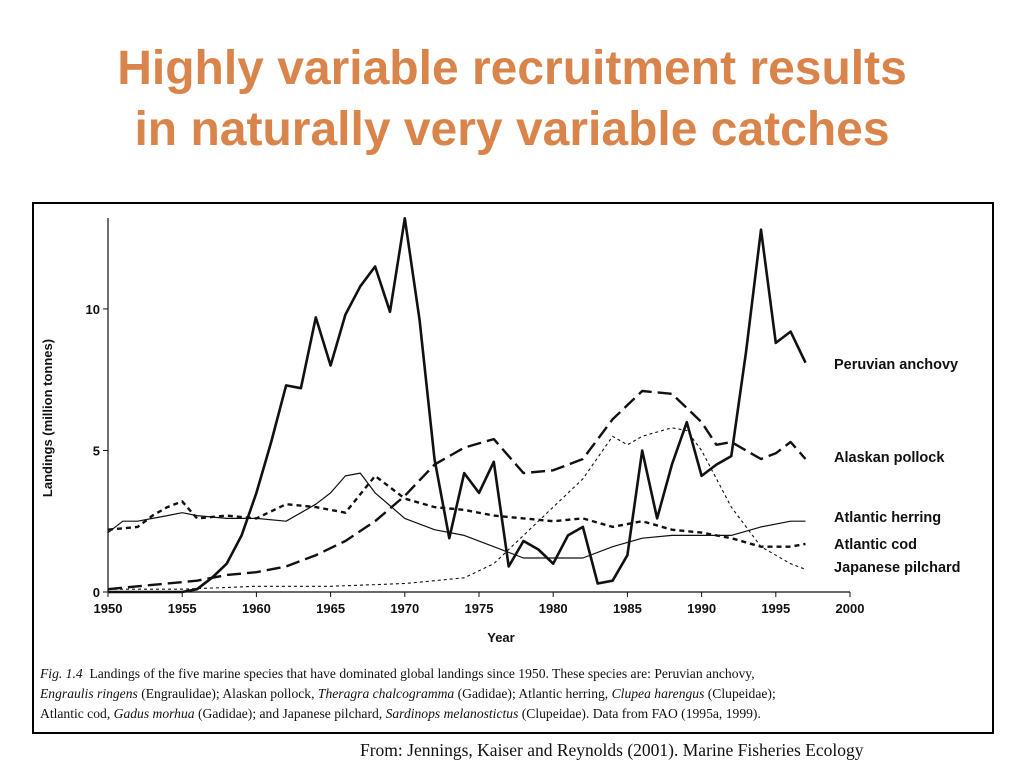 This screenshot has width=1024, height=768. What do you see at coordinates (386, 693) in the screenshot?
I see `caption-sci-name: Theragra chalcogramma` at bounding box center [386, 693].